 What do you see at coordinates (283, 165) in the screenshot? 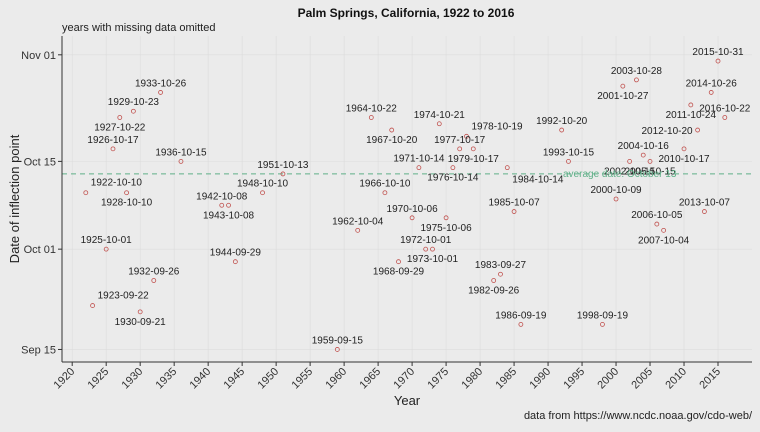
I see `data-label: 1951-10-13` at bounding box center [283, 165].